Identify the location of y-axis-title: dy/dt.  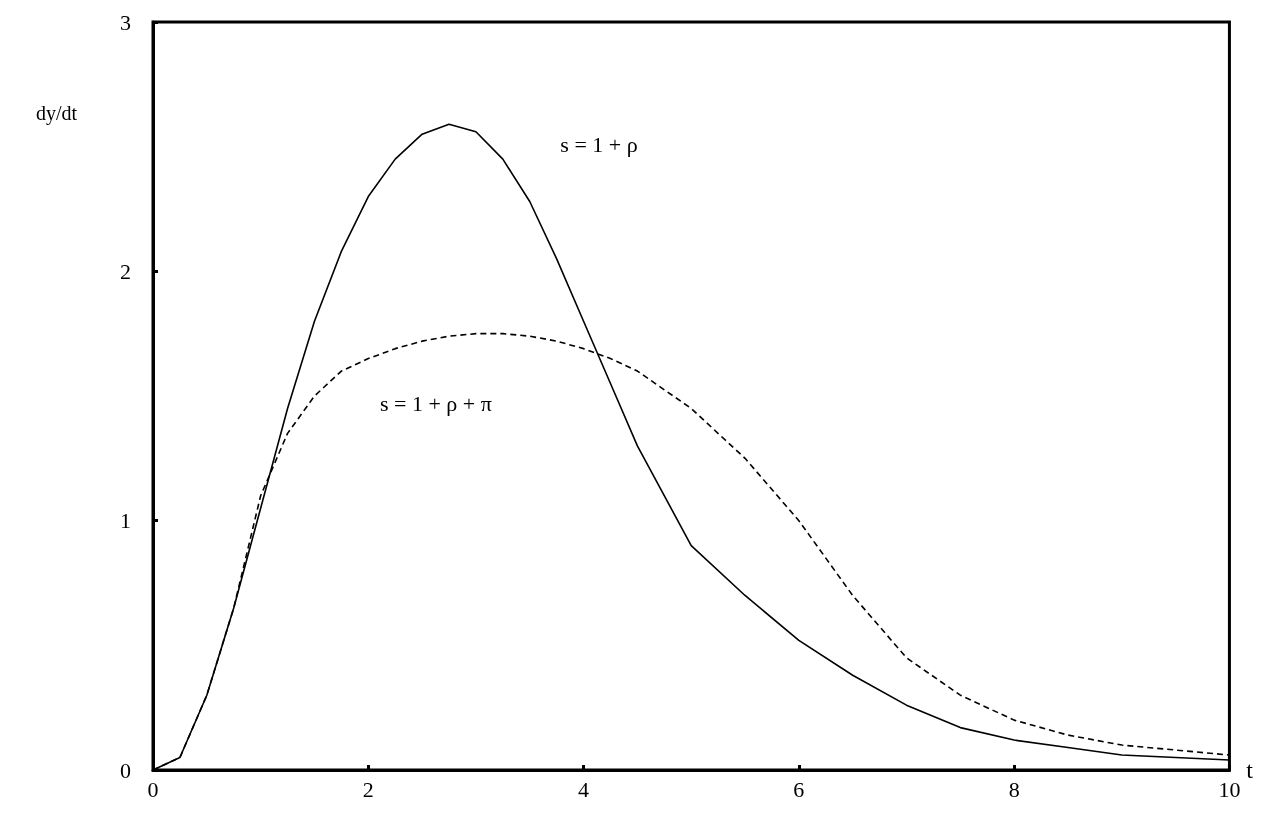
(57, 113).